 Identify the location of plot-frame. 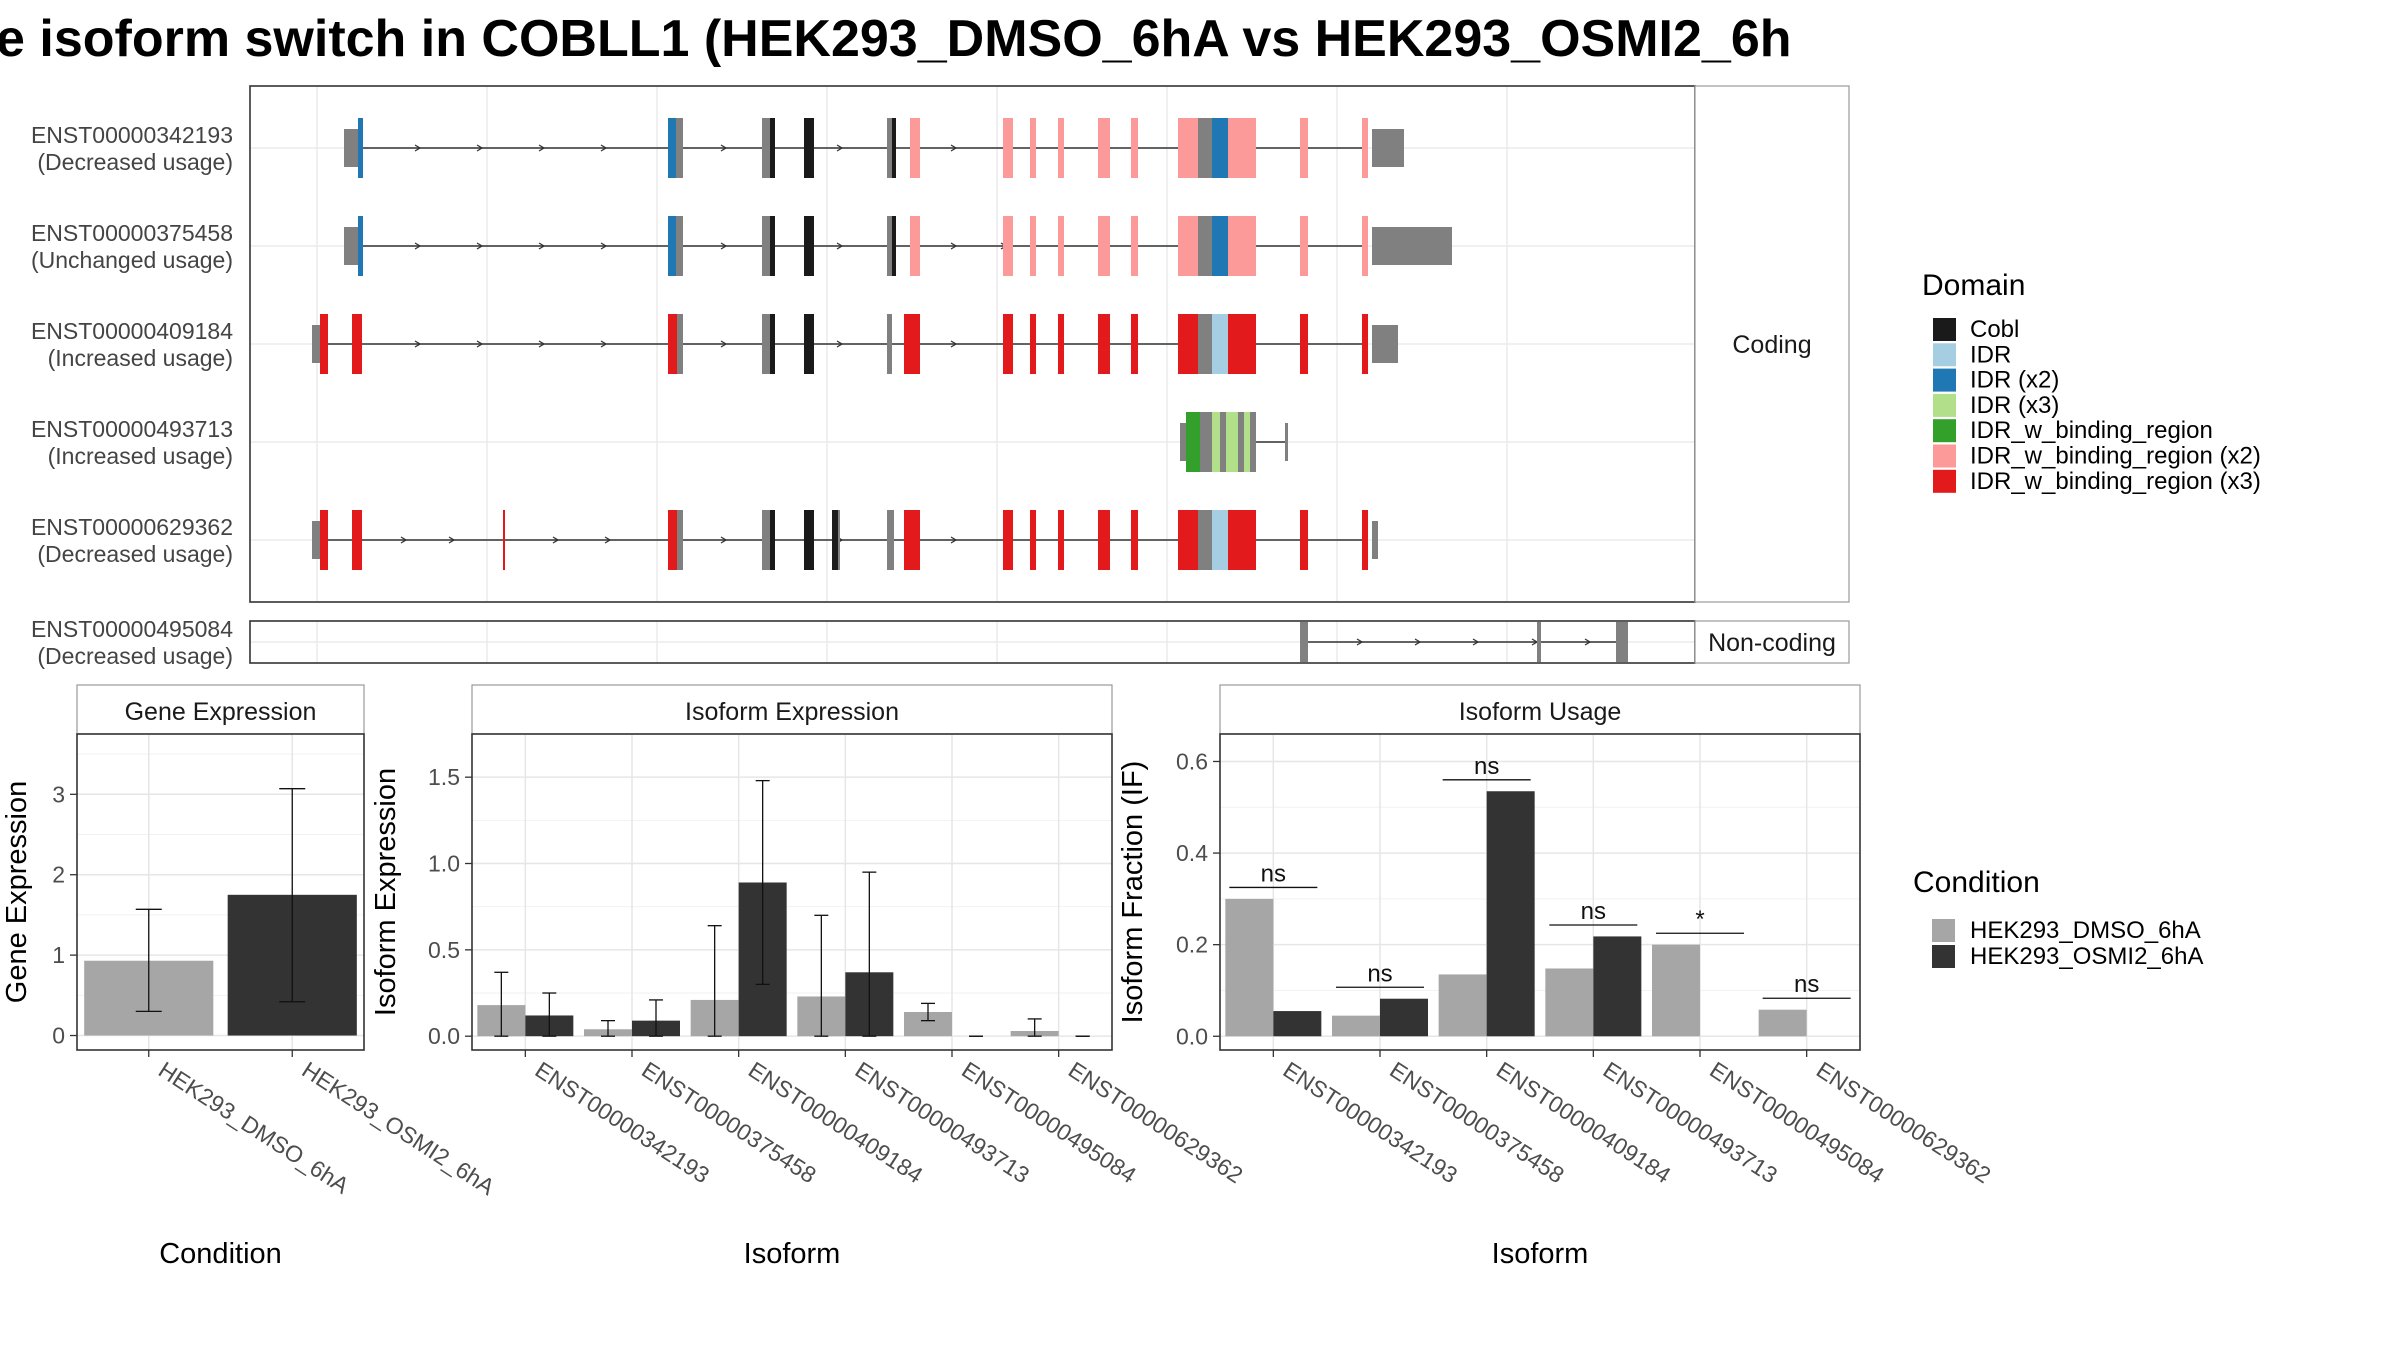
(792, 892).